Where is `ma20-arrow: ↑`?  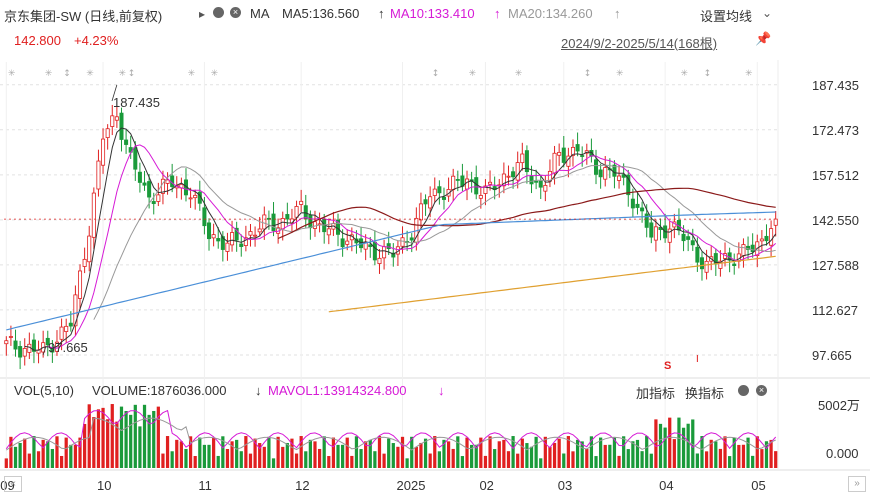 ma20-arrow: ↑ is located at coordinates (617, 13).